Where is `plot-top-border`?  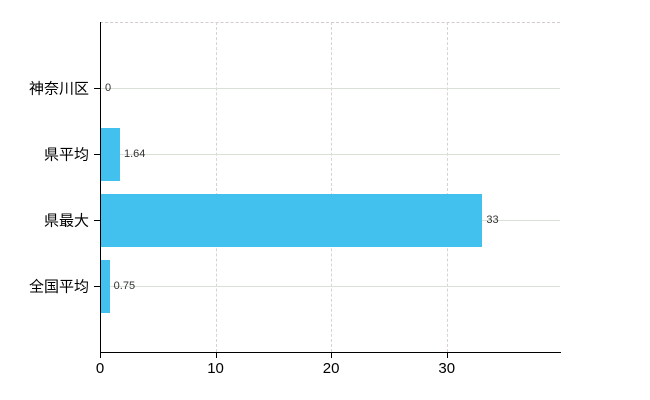
plot-top-border is located at coordinates (330, 22).